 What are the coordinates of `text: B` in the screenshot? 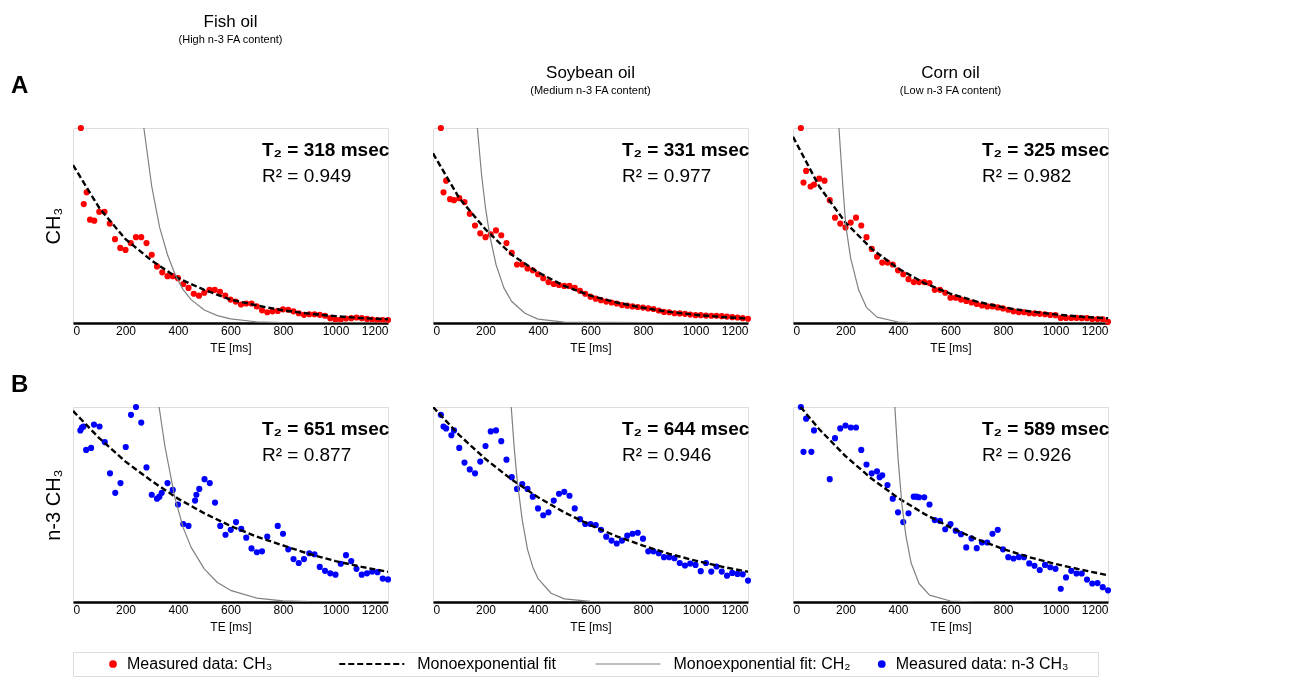 It's located at (20, 383).